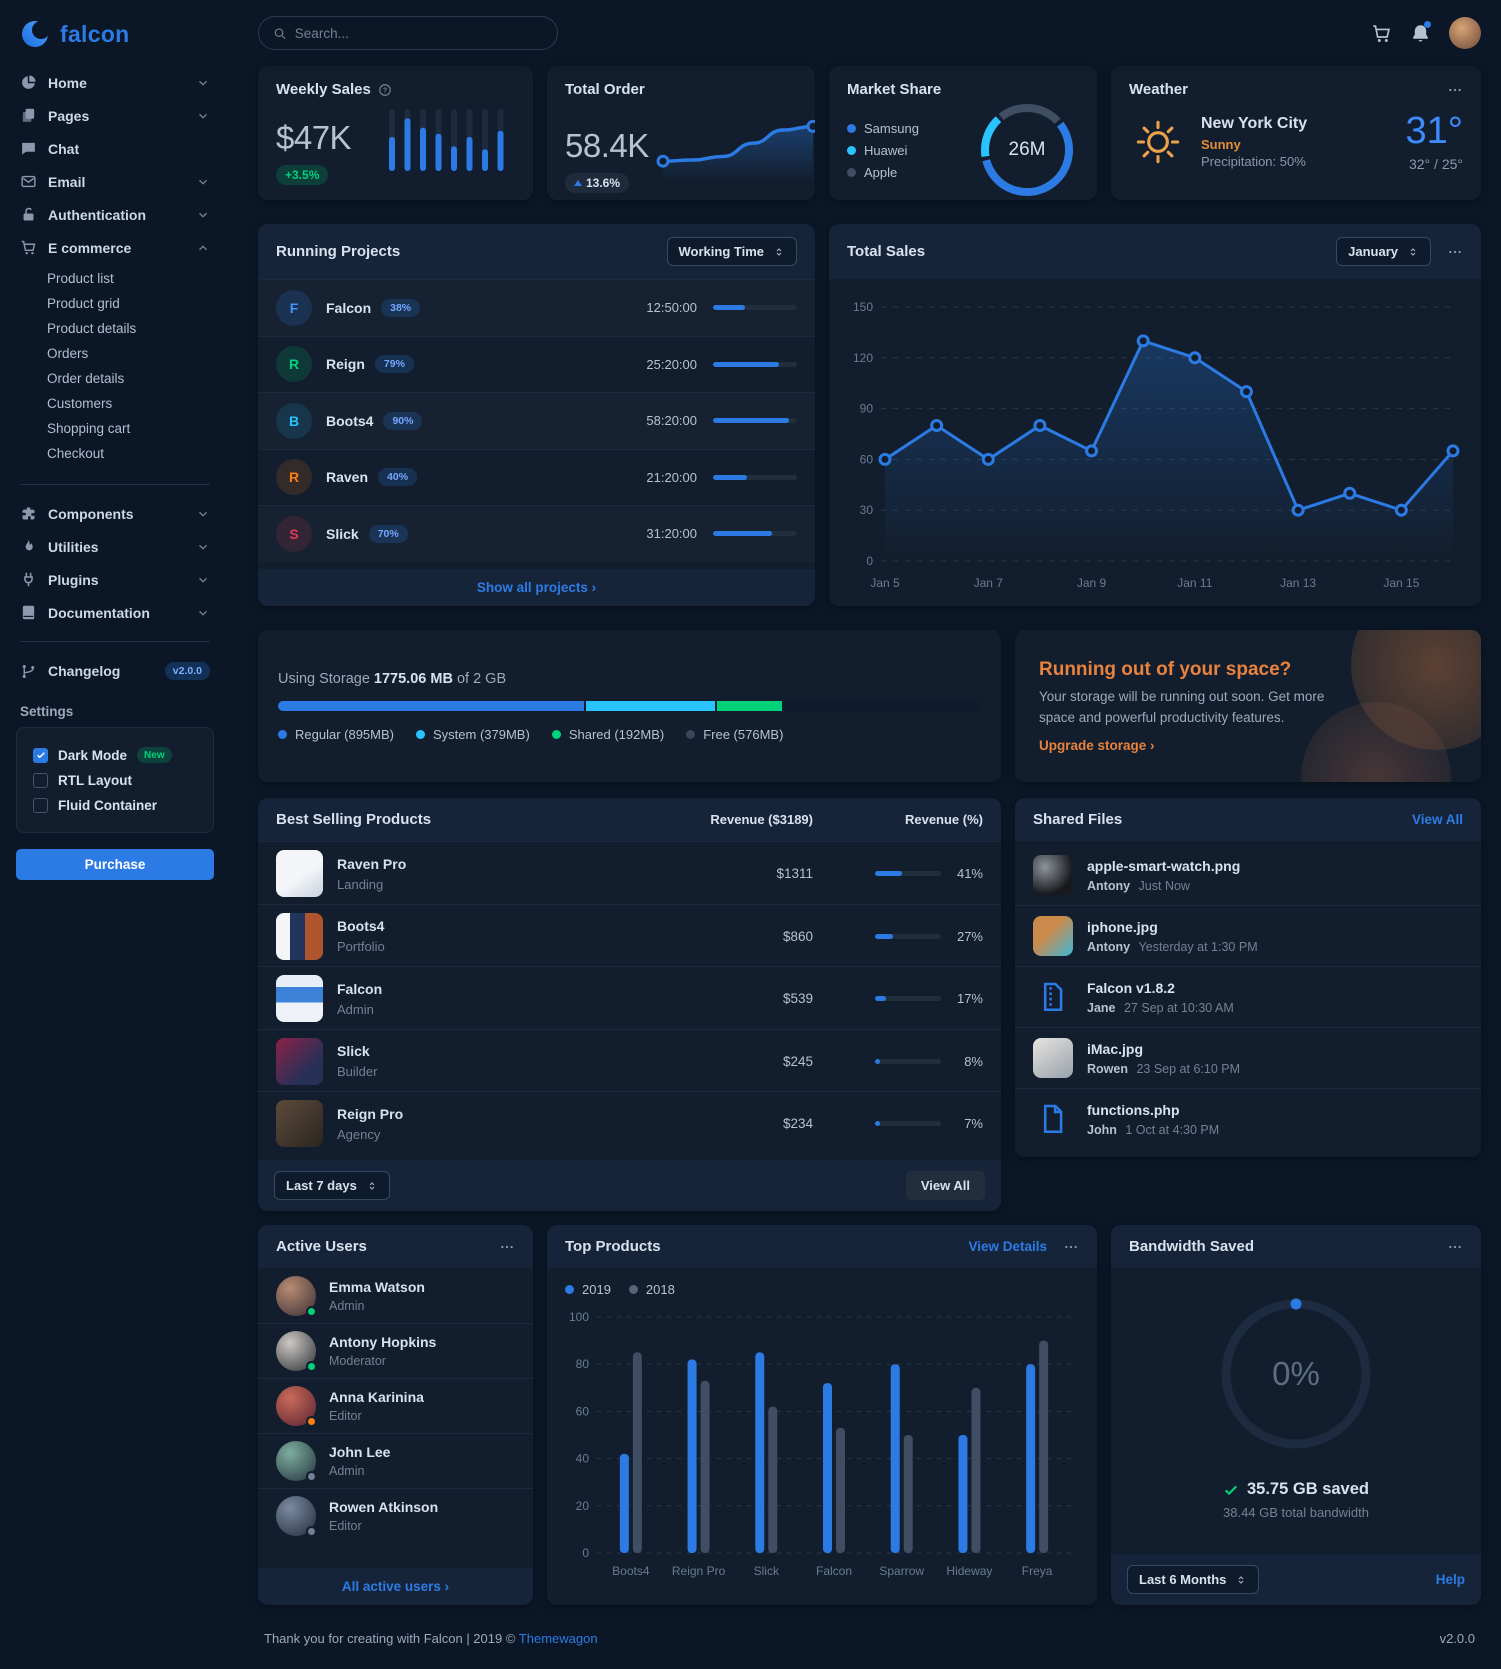 The image size is (1501, 1669). I want to click on legend-item-2019: 2019, so click(588, 1289).